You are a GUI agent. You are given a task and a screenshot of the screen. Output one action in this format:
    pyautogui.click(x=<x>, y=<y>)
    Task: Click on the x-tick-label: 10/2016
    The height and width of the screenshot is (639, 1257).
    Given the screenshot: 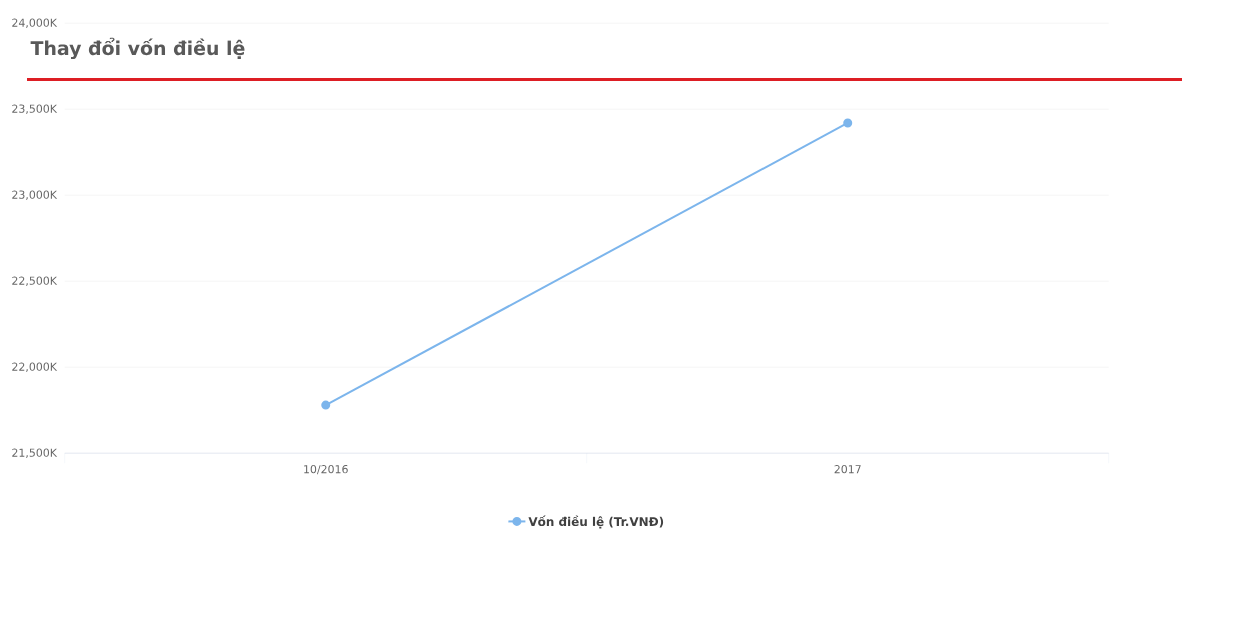 What is the action you would take?
    pyautogui.click(x=326, y=470)
    